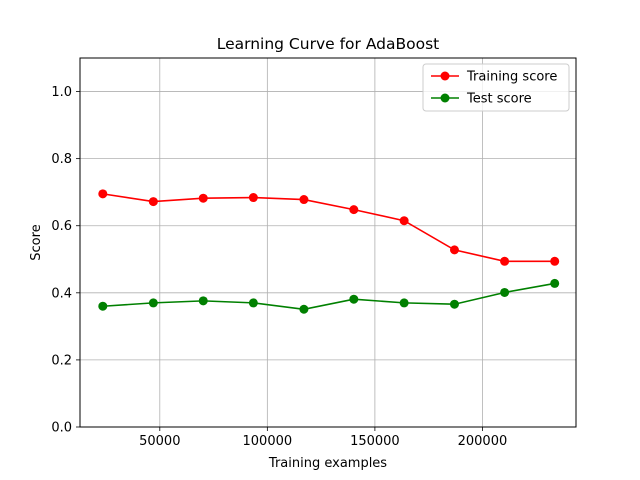 The height and width of the screenshot is (480, 640). What do you see at coordinates (61, 159) in the screenshot?
I see `y-tick-label: 0.8` at bounding box center [61, 159].